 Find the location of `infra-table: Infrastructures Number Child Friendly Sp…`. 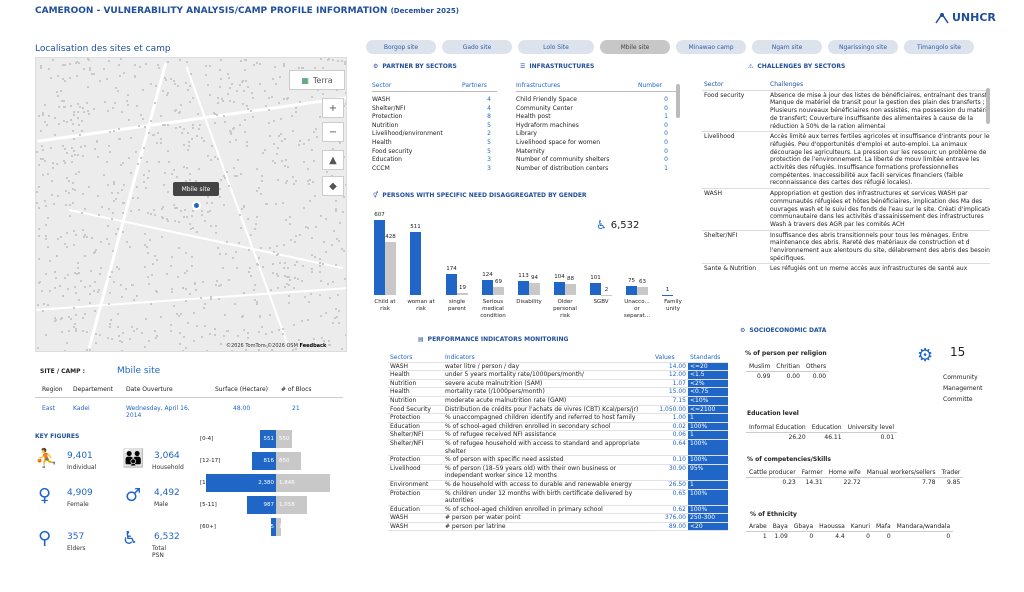

infra-table: Infrastructures Number Child Friendly Sp… is located at coordinates (598, 129).